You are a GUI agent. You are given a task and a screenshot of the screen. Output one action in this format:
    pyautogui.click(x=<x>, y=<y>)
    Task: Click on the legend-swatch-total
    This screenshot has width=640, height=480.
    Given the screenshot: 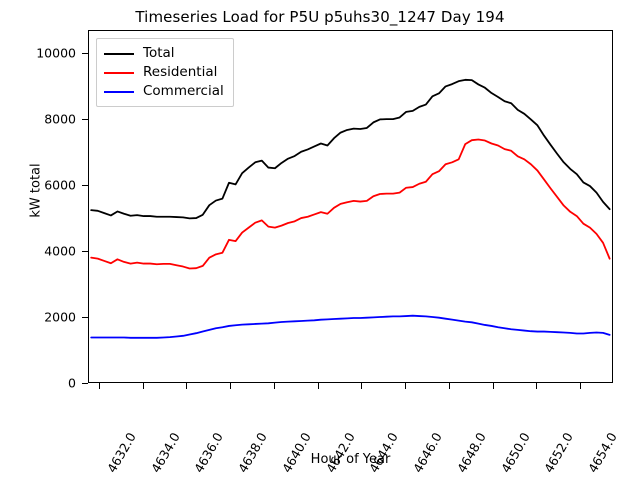 What is the action you would take?
    pyautogui.click(x=119, y=53)
    